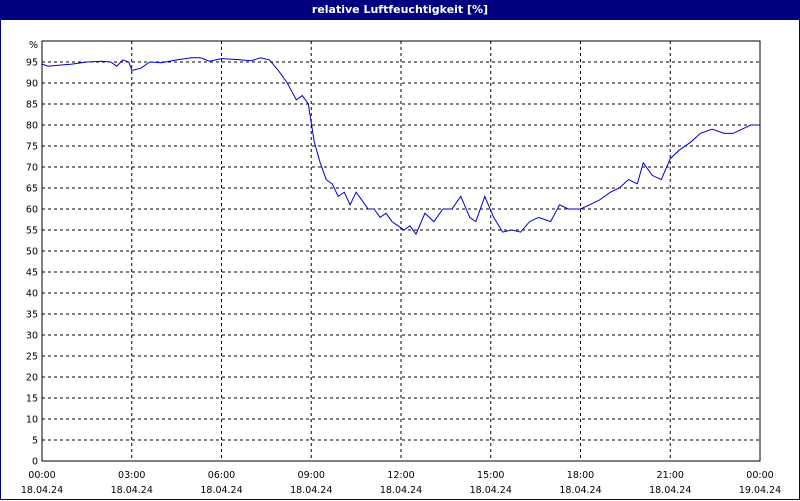 The width and height of the screenshot is (800, 501). Describe the element at coordinates (760, 490) in the screenshot. I see `x-tick-date-label: 19.04.24` at that location.